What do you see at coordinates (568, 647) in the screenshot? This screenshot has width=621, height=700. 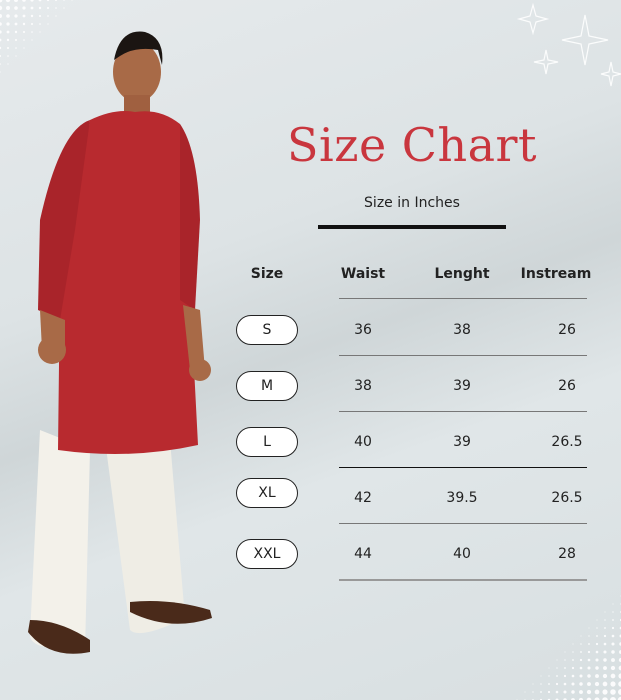 I see `halftone-dots-bottom-right` at bounding box center [568, 647].